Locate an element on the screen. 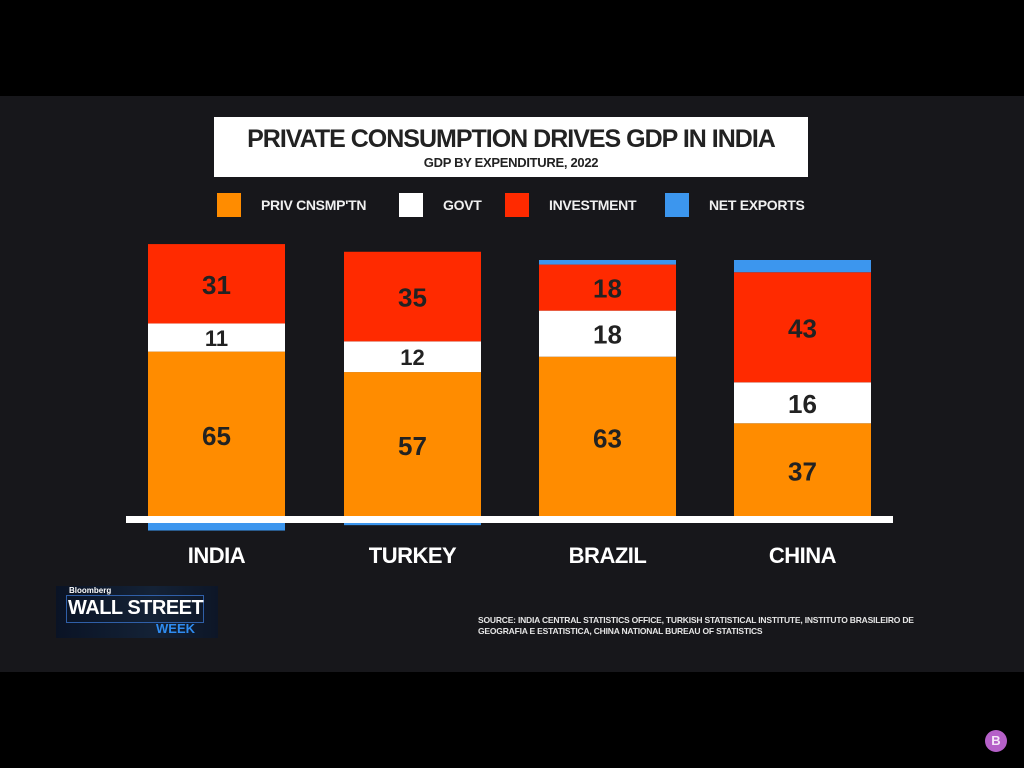 This screenshot has height=768, width=1024. chart-title: PRIVATE CONSUMPTION DRIVES GDP IN INDIA is located at coordinates (511, 139).